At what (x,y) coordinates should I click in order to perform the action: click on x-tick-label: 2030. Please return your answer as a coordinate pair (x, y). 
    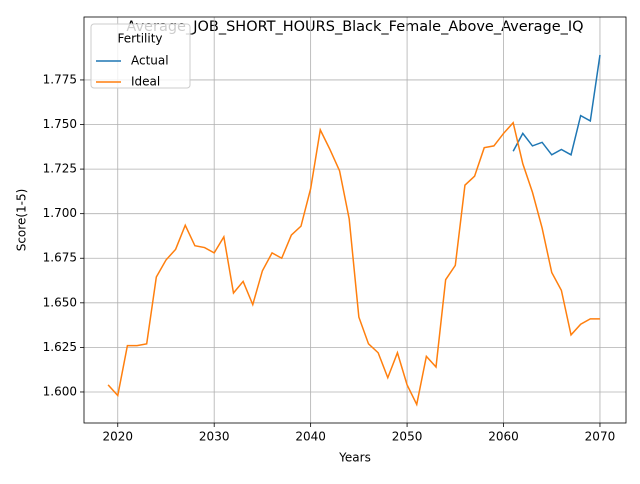
    Looking at the image, I should click on (214, 437).